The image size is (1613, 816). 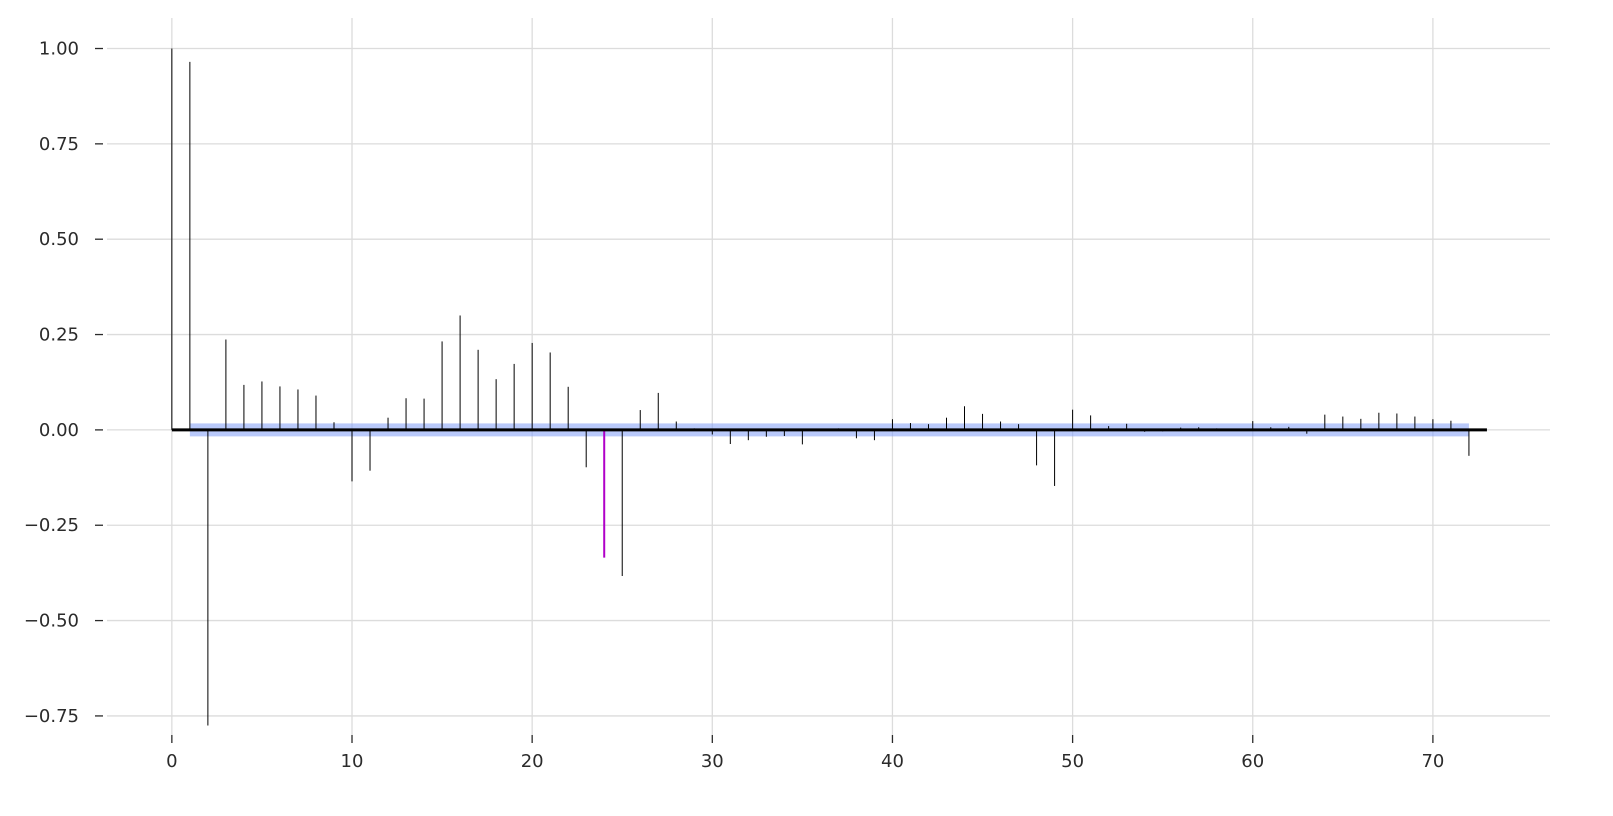 What do you see at coordinates (352, 761) in the screenshot?
I see `x-tick-label: 10` at bounding box center [352, 761].